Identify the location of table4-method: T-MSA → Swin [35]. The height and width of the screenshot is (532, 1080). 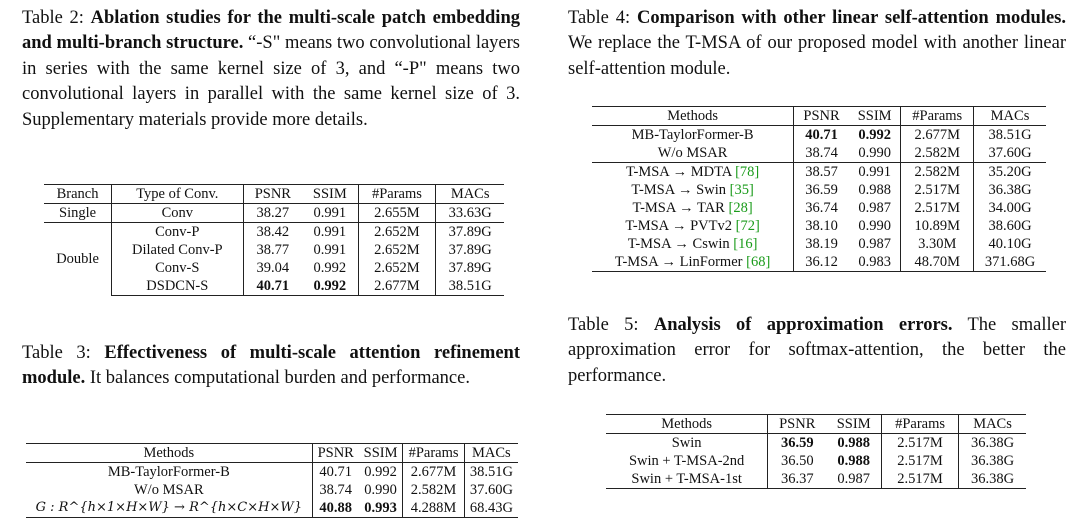
(693, 190).